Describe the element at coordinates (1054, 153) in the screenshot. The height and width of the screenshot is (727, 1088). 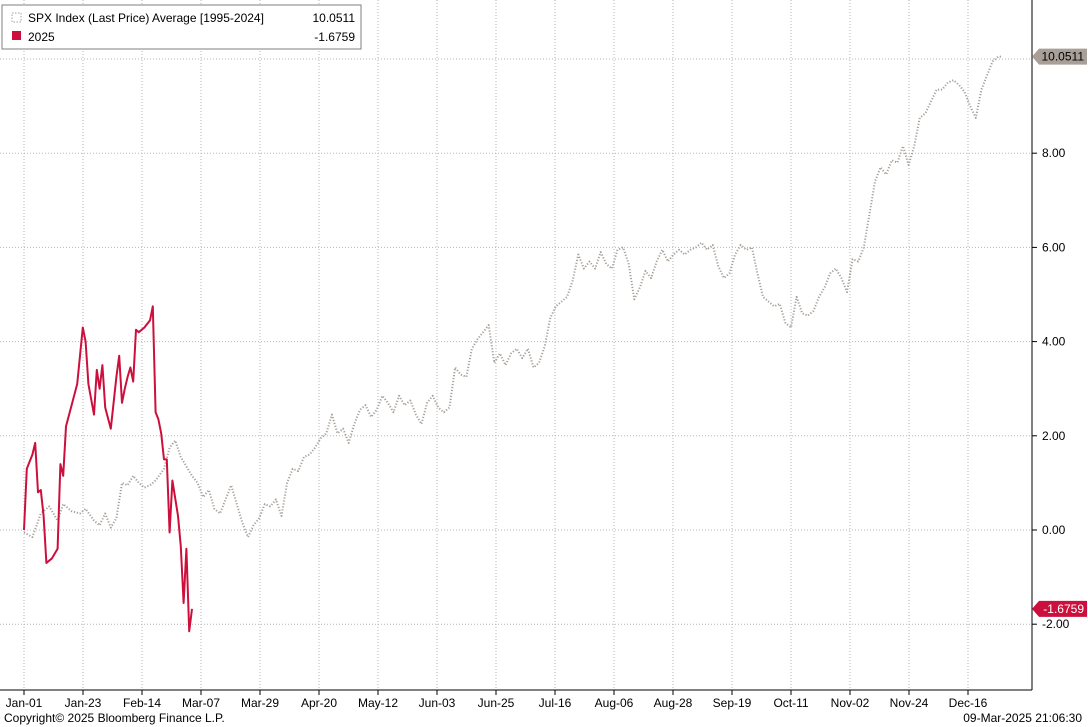
I see `y-tick-label: 8.00` at that location.